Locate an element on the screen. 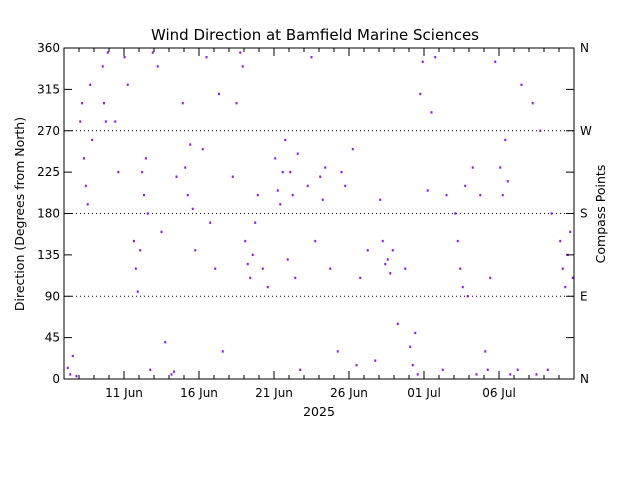  compass-point-label: W is located at coordinates (586, 131).